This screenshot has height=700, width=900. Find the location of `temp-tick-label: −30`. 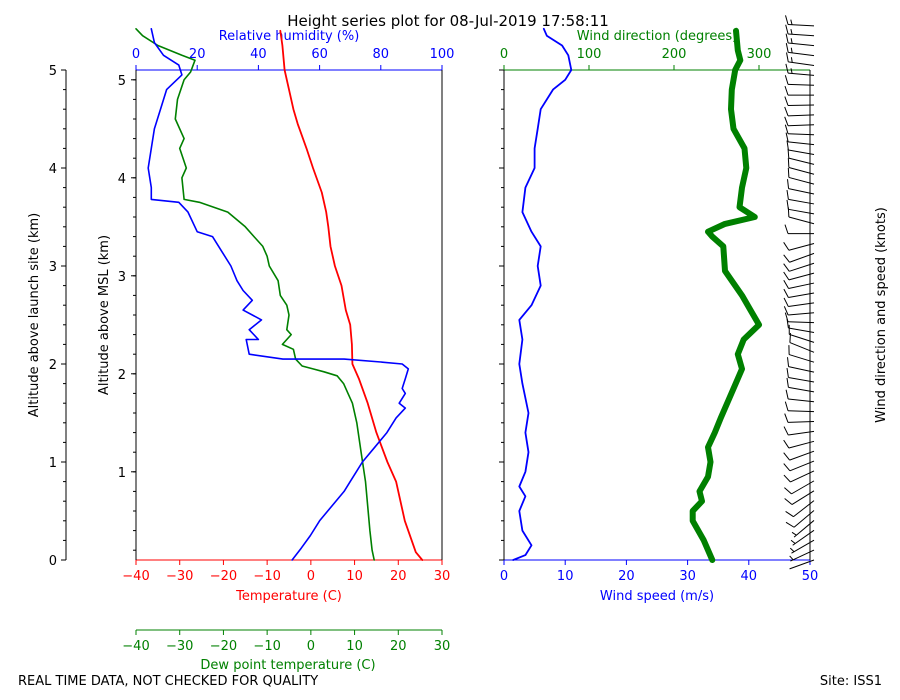

temp-tick-label: −30 is located at coordinates (179, 576).